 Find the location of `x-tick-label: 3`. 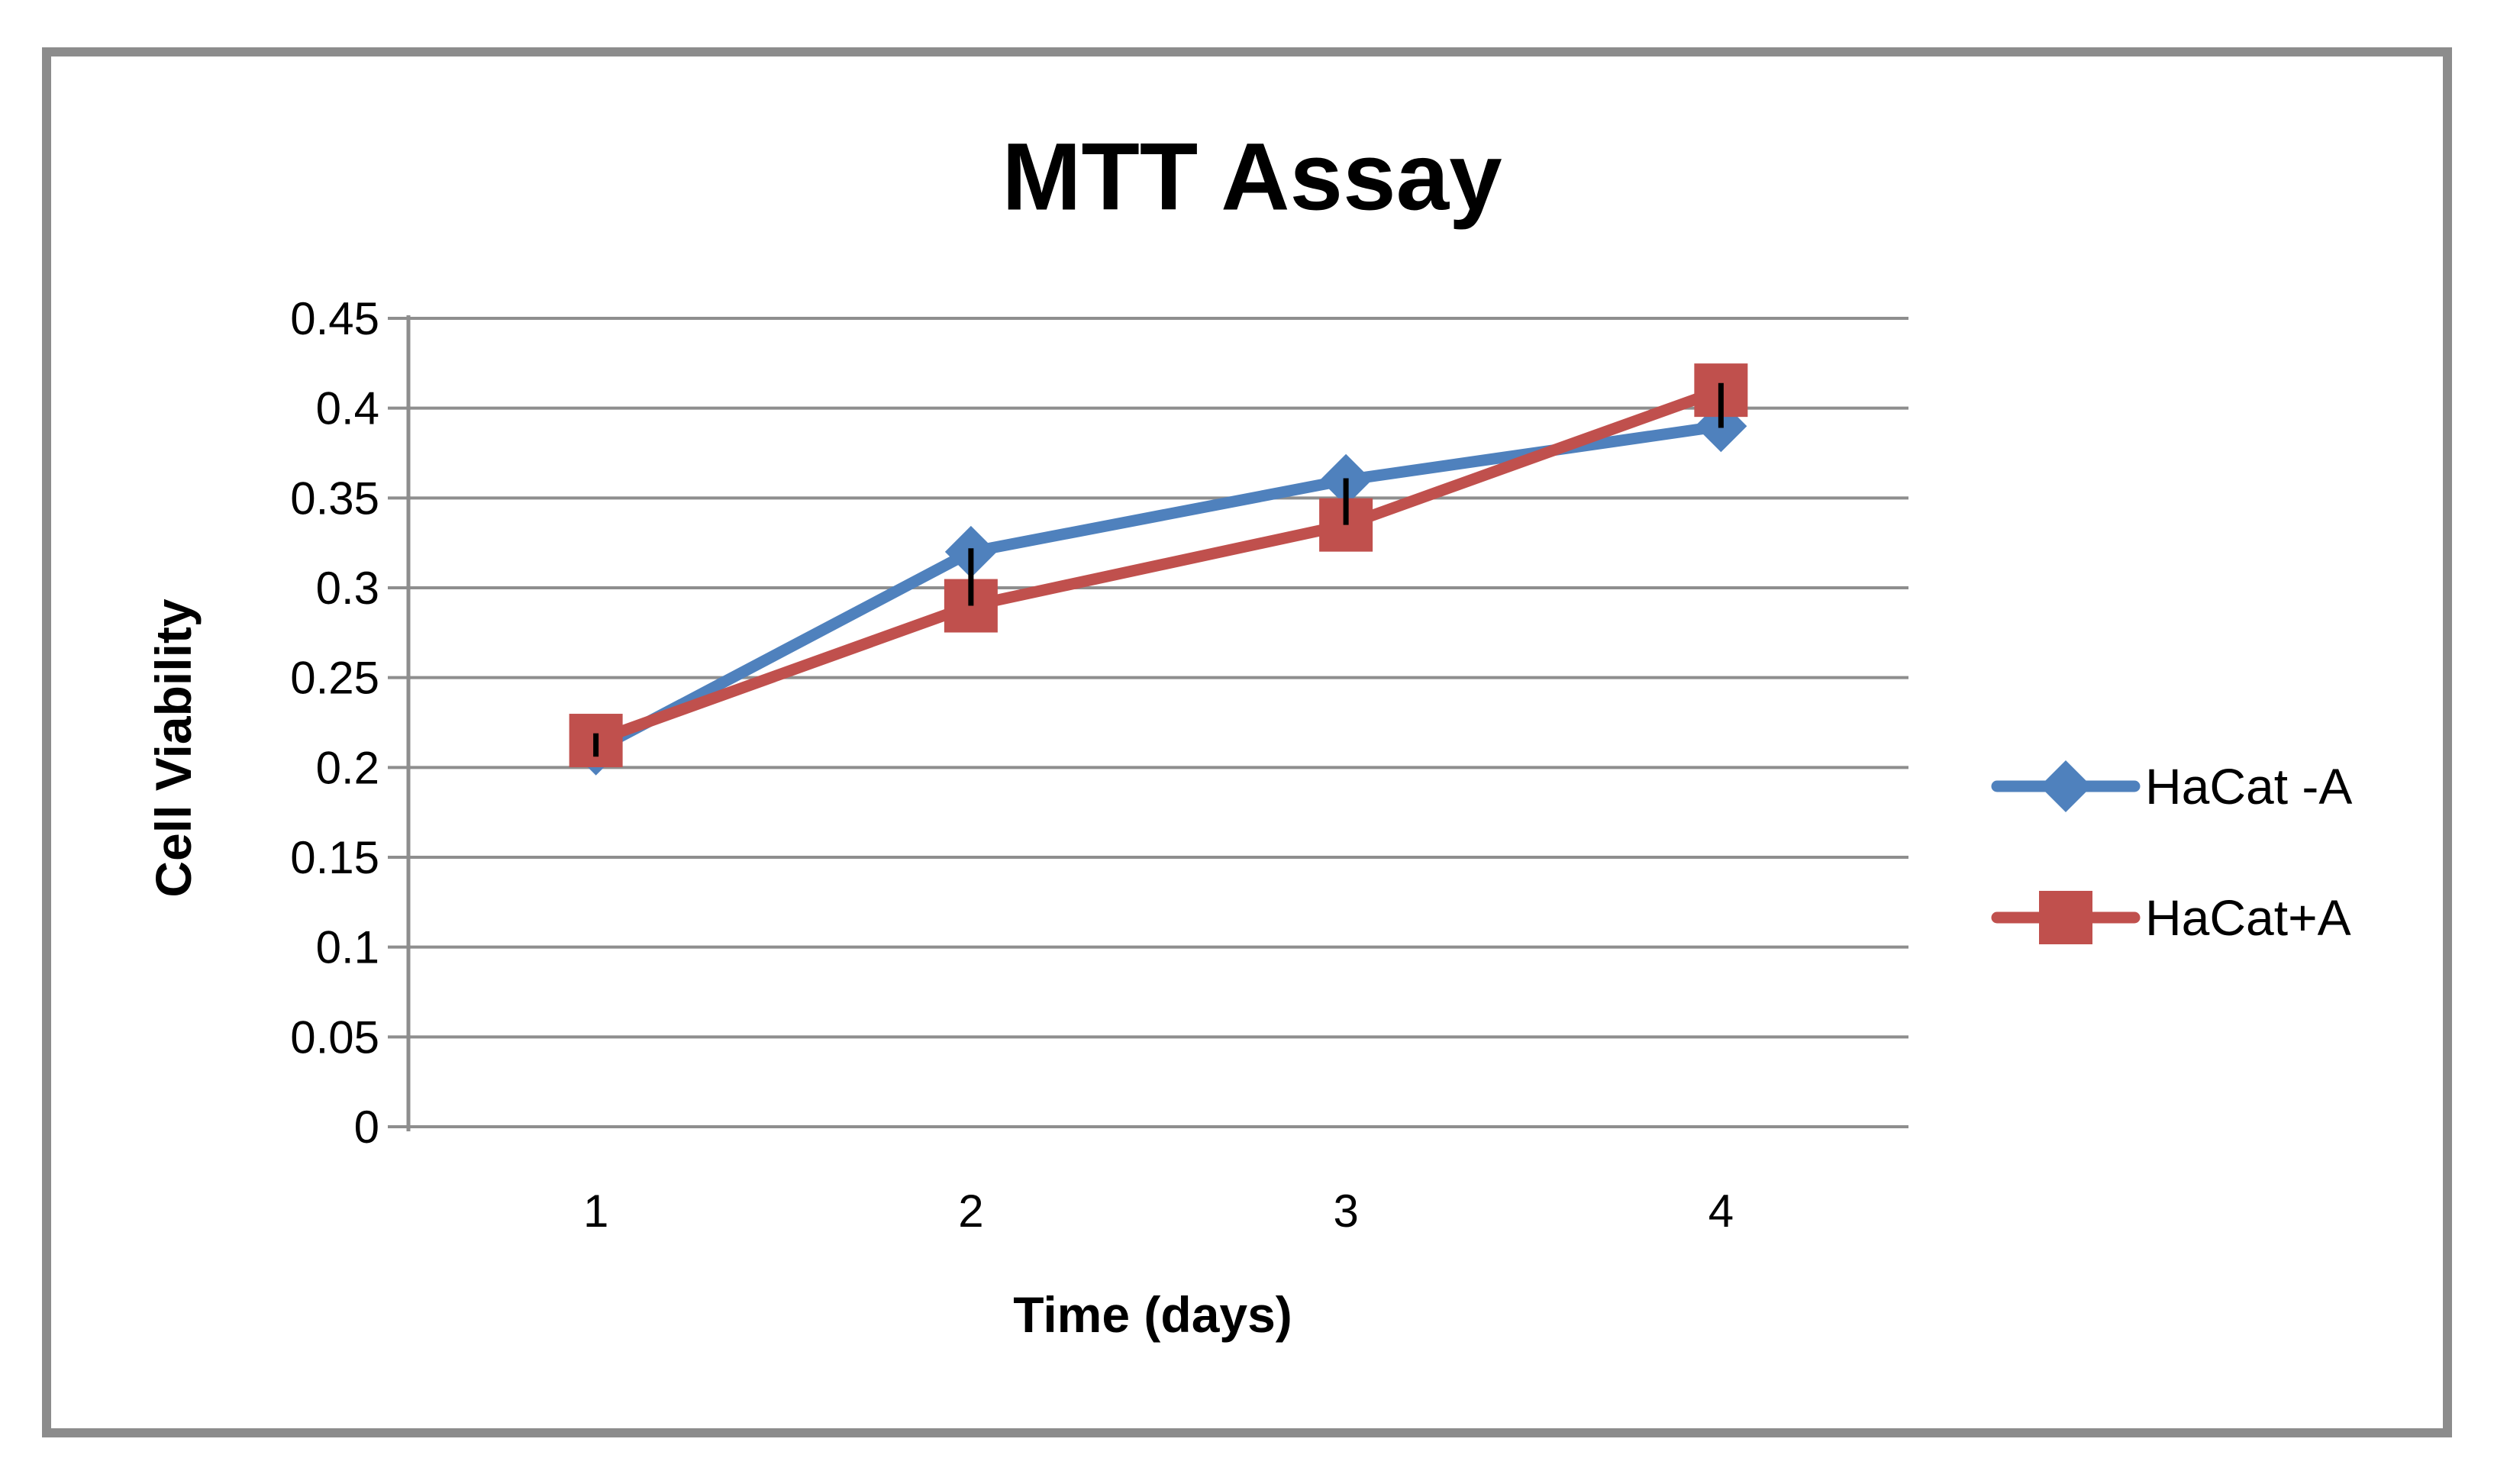

x-tick-label: 3 is located at coordinates (1345, 1211).